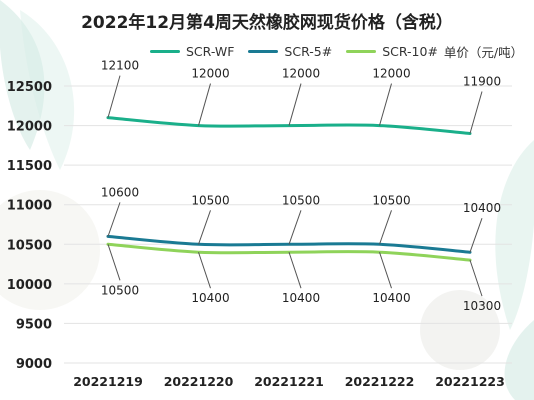 The width and height of the screenshot is (534, 400). Describe the element at coordinates (29, 87) in the screenshot. I see `y-tick-label: 12500` at that location.